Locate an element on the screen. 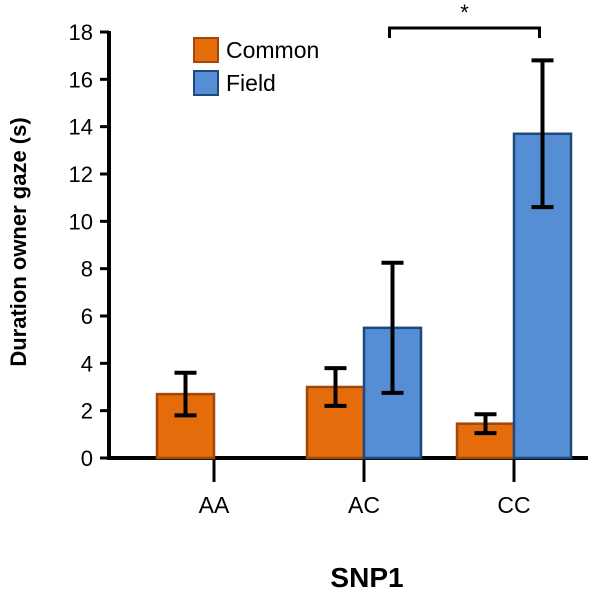 The width and height of the screenshot is (600, 599). legend-swatch-field is located at coordinates (206, 83).